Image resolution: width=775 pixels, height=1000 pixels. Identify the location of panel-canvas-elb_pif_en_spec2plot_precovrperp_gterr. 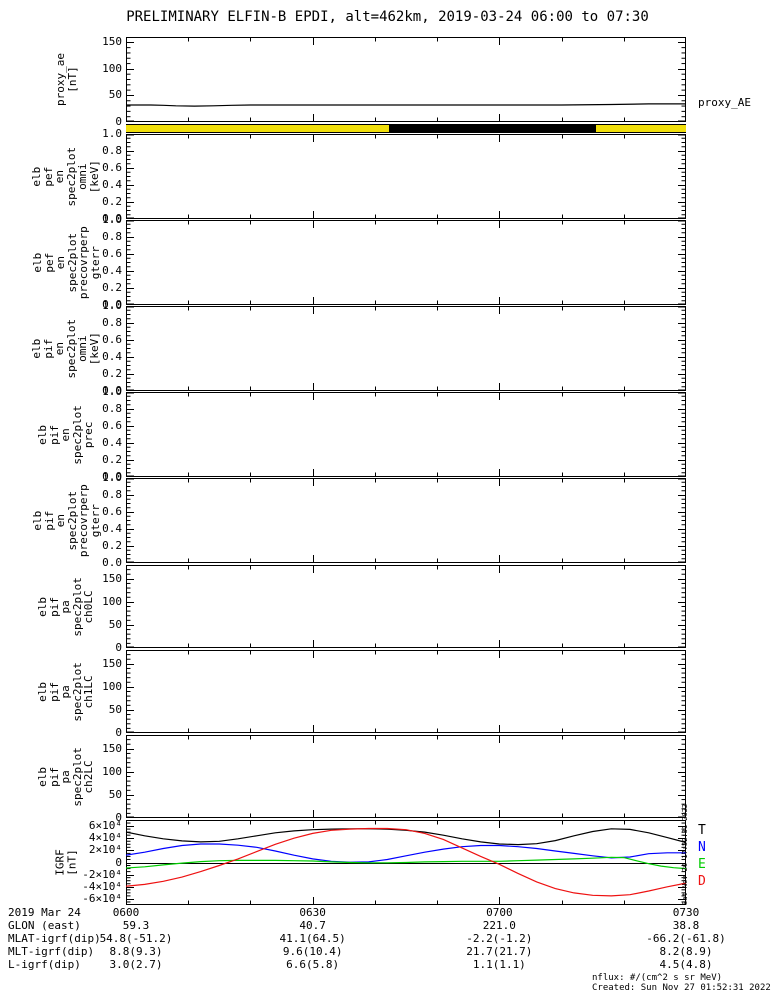
(406, 520).